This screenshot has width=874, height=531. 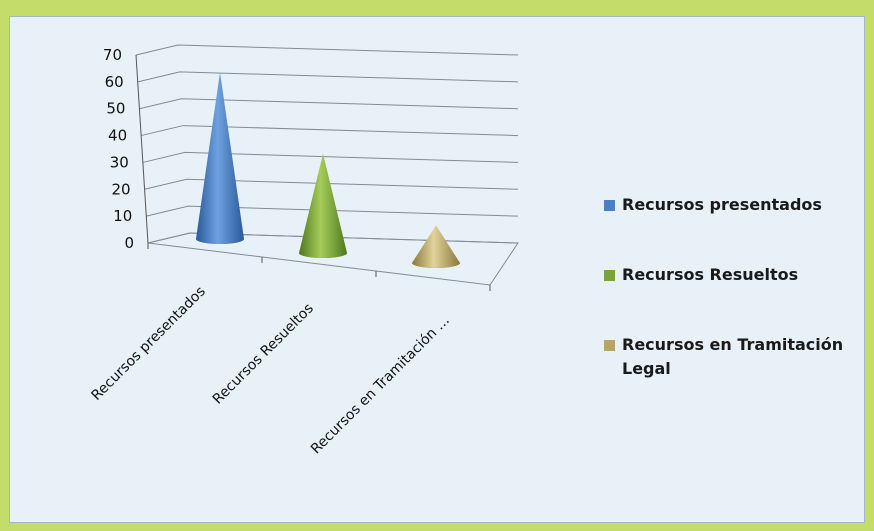 I want to click on y-tick-label: 40, so click(x=117, y=136).